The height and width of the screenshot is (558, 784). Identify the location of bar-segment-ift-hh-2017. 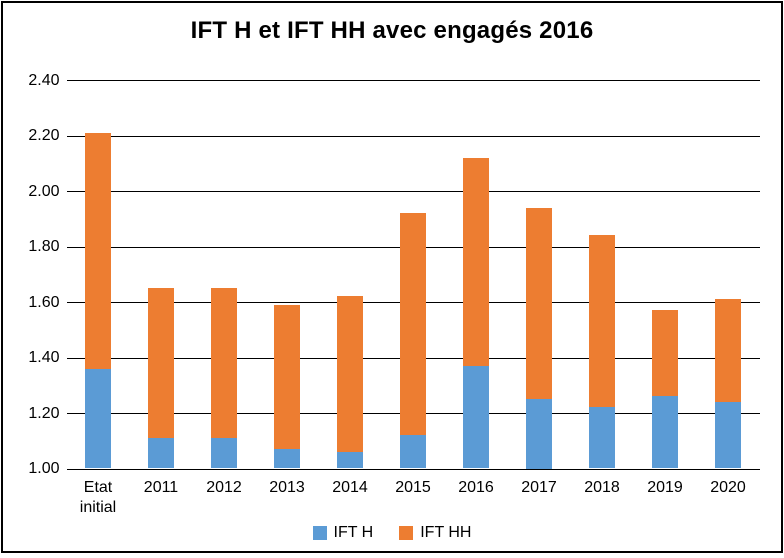
(539, 303).